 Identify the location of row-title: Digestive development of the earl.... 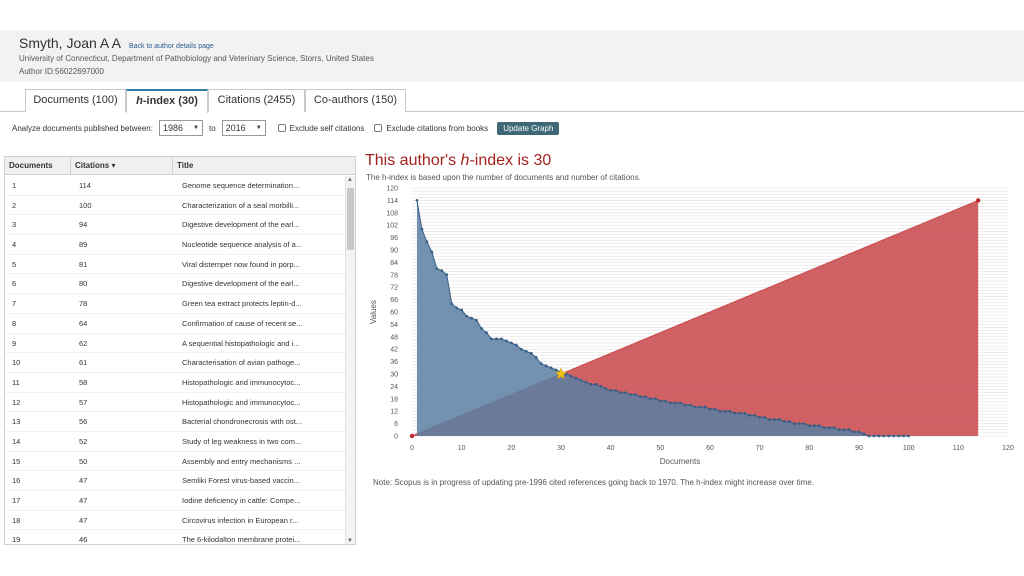
(241, 225).